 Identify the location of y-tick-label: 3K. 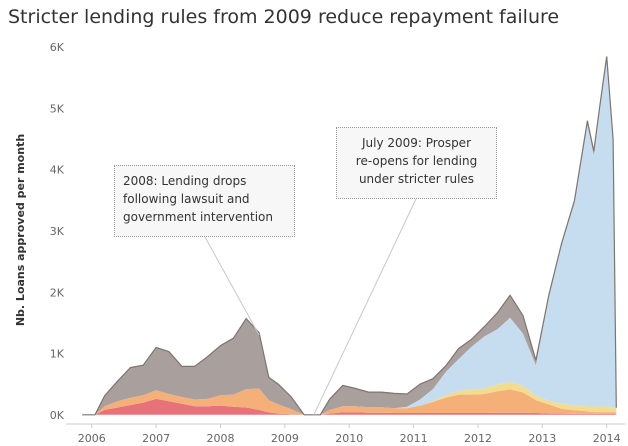
(57, 231).